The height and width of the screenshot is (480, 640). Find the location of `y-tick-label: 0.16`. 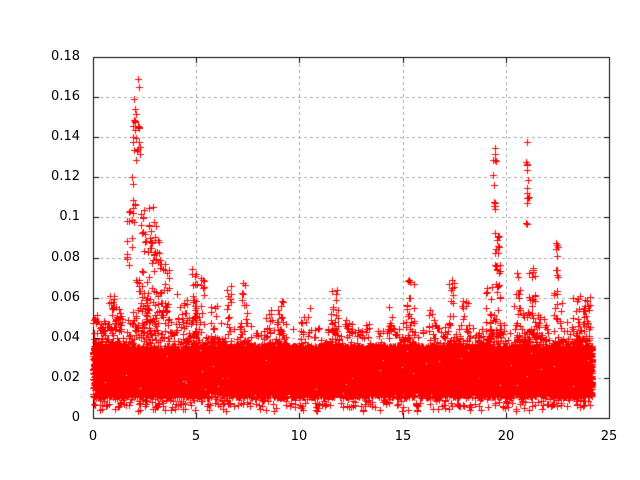

y-tick-label: 0.16 is located at coordinates (65, 96).